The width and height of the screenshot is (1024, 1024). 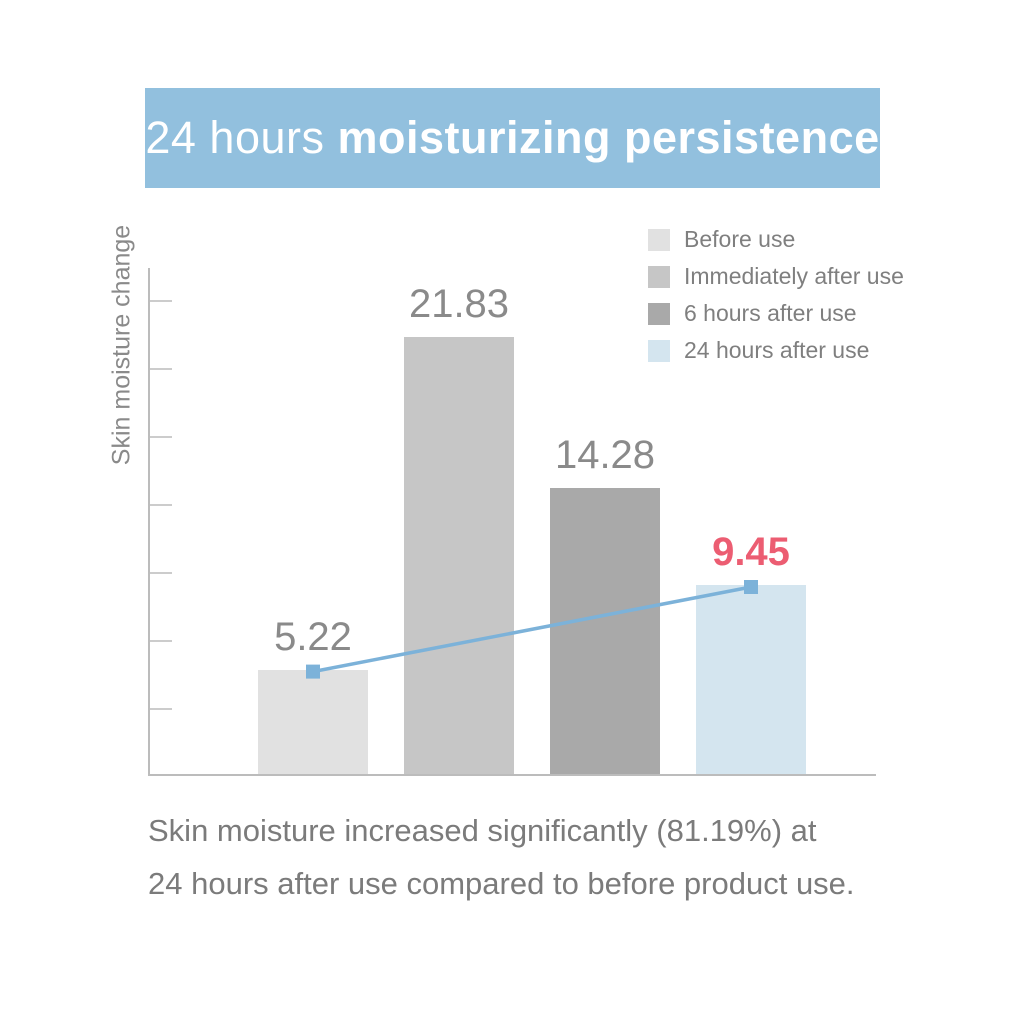 I want to click on bar-24-hours-after-use, so click(x=751, y=679).